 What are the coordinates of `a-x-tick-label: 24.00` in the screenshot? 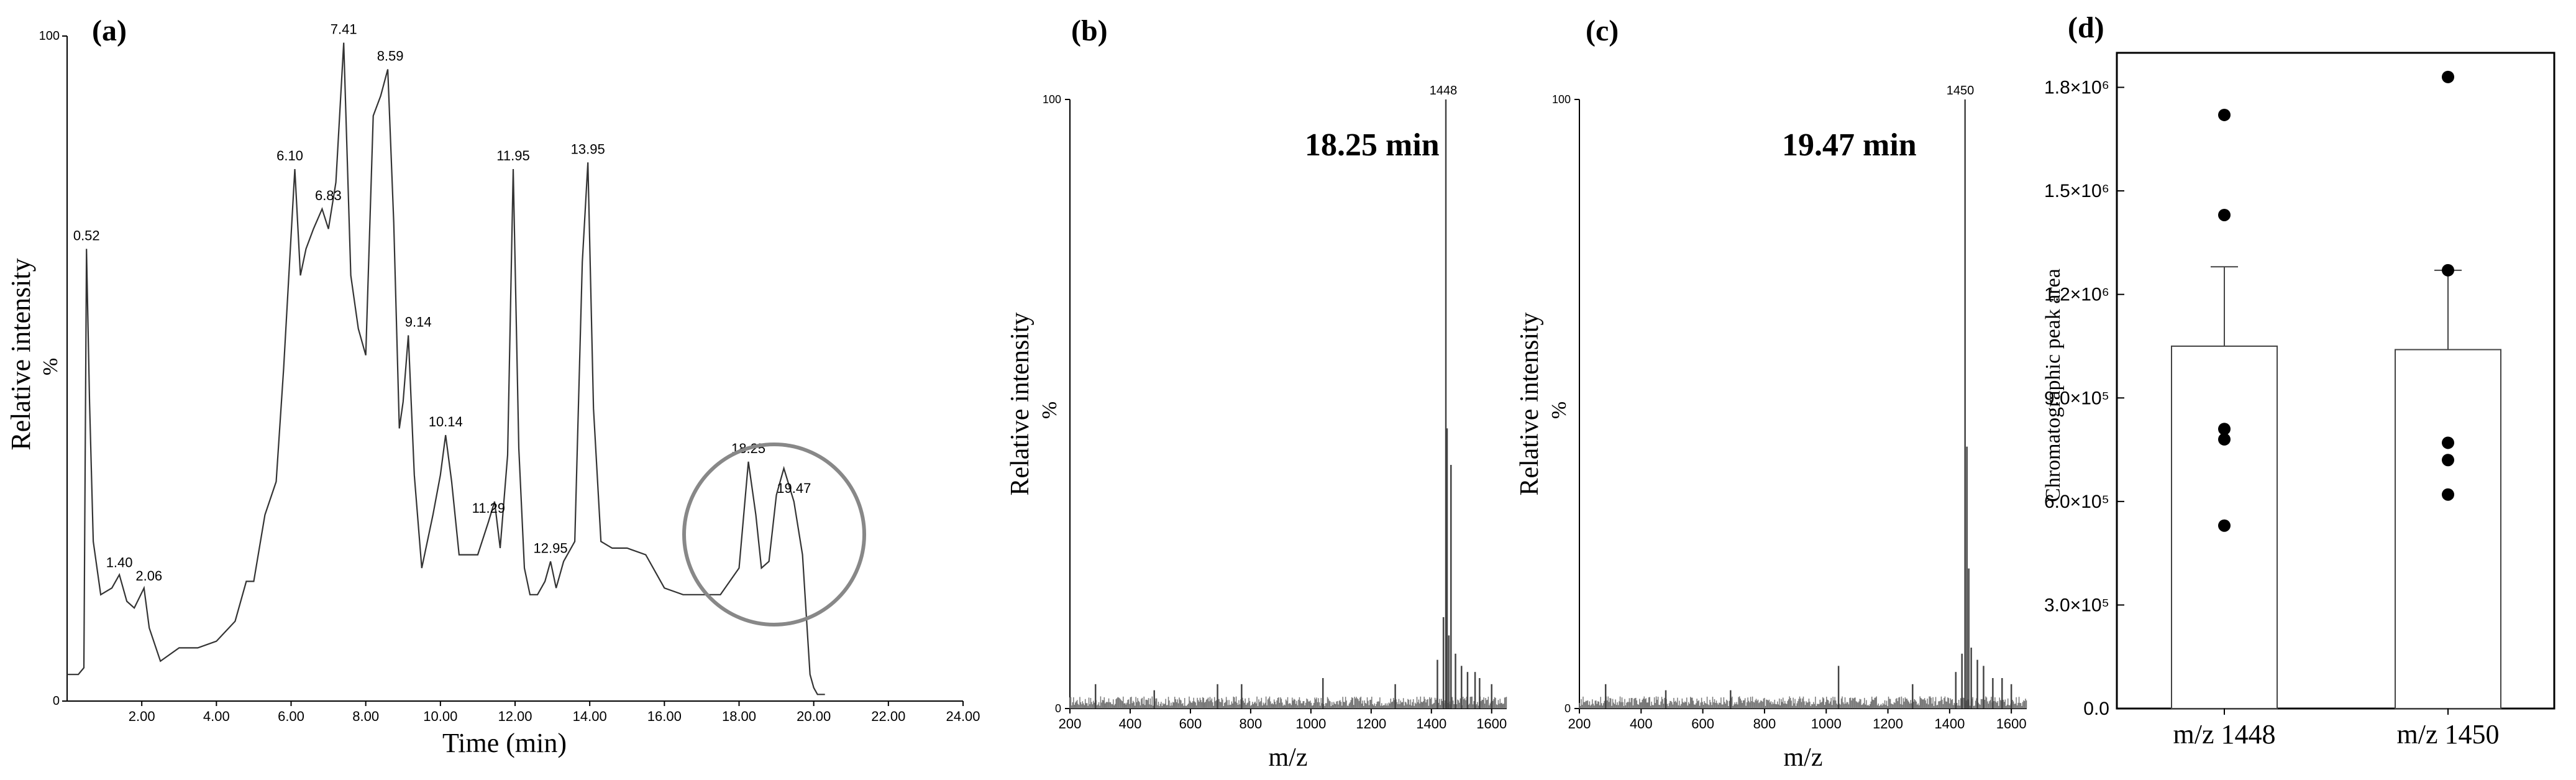 It's located at (963, 716).